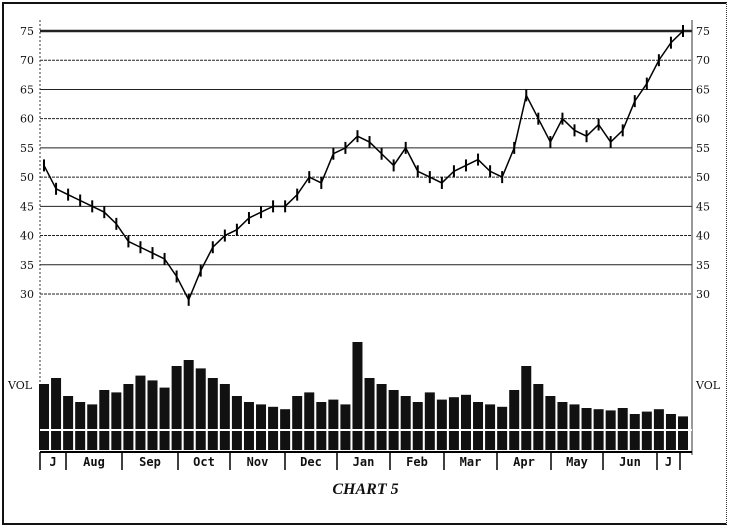 This screenshot has height=529, width=731. Describe the element at coordinates (703, 206) in the screenshot. I see `y-tick-right-45: 45` at that location.